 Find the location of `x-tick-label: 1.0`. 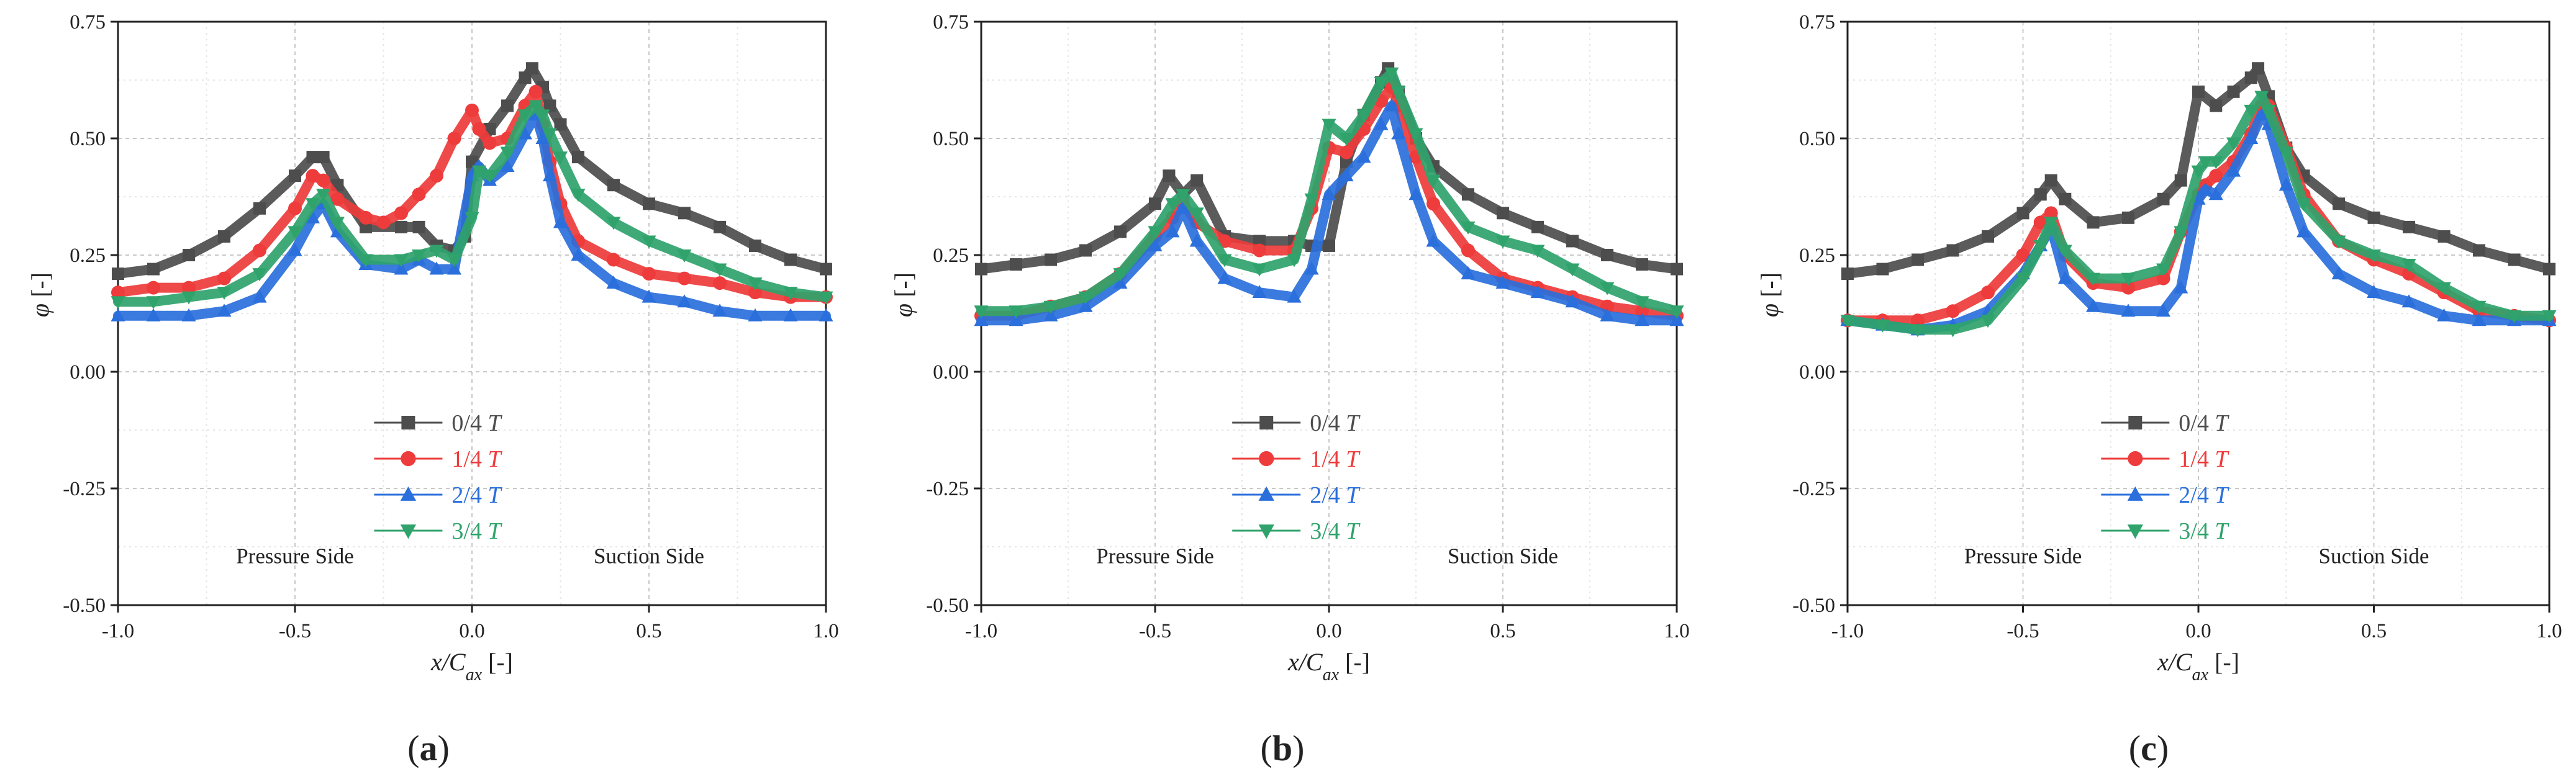

x-tick-label: 1.0 is located at coordinates (2549, 631).